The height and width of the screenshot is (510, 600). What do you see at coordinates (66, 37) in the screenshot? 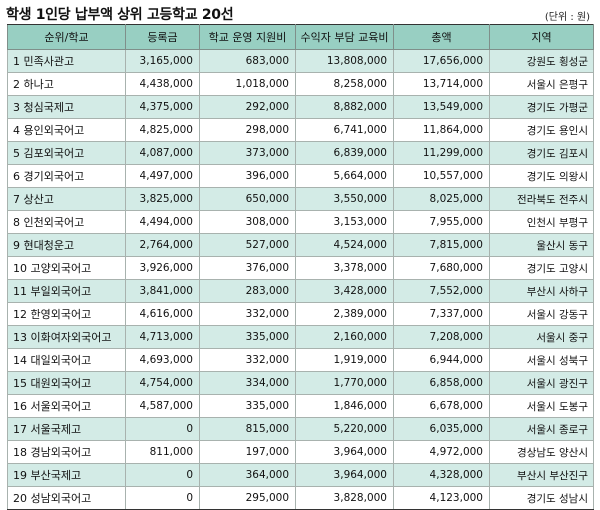
I see `header-rank-school: 순위/학교` at bounding box center [66, 37].